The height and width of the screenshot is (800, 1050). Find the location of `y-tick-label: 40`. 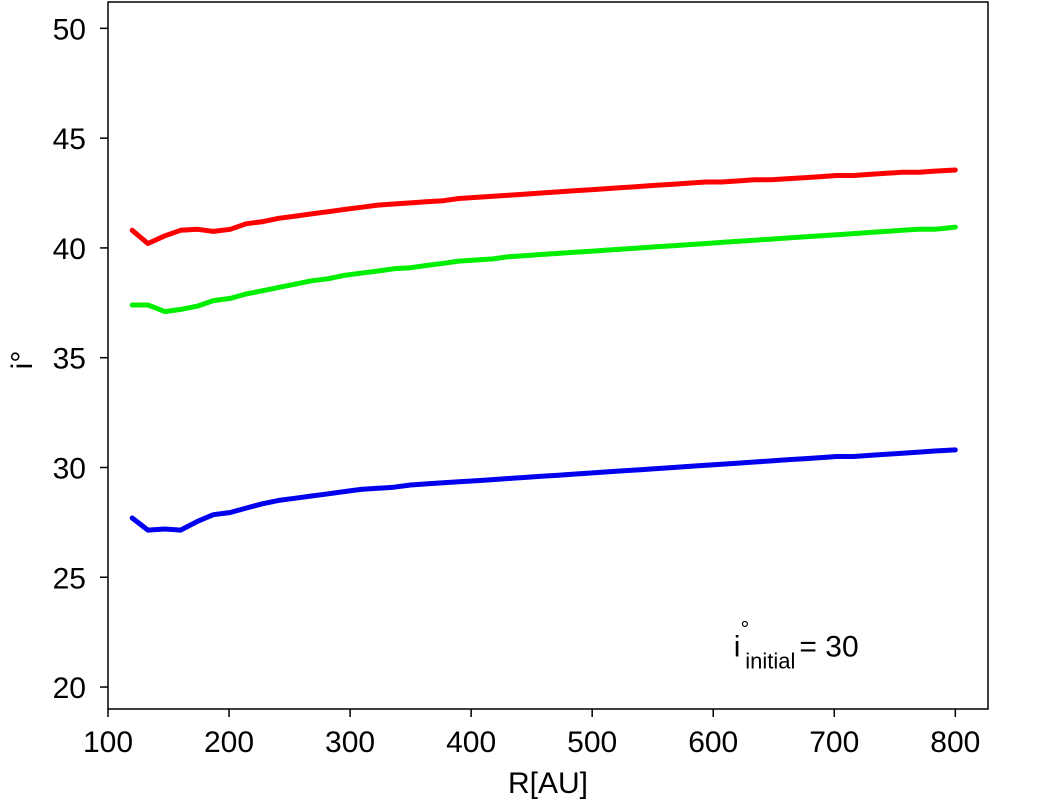

y-tick-label: 40 is located at coordinates (69, 249).